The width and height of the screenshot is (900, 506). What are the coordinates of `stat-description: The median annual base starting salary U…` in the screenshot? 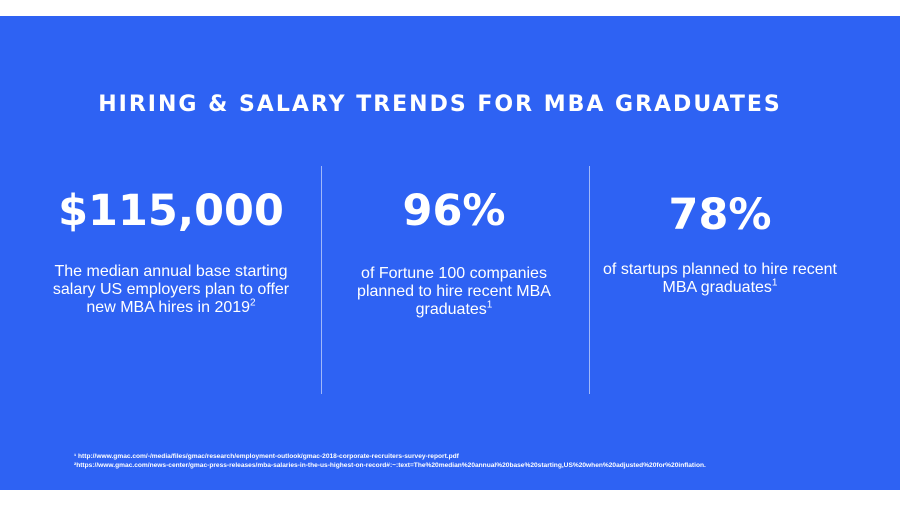 It's located at (171, 290).